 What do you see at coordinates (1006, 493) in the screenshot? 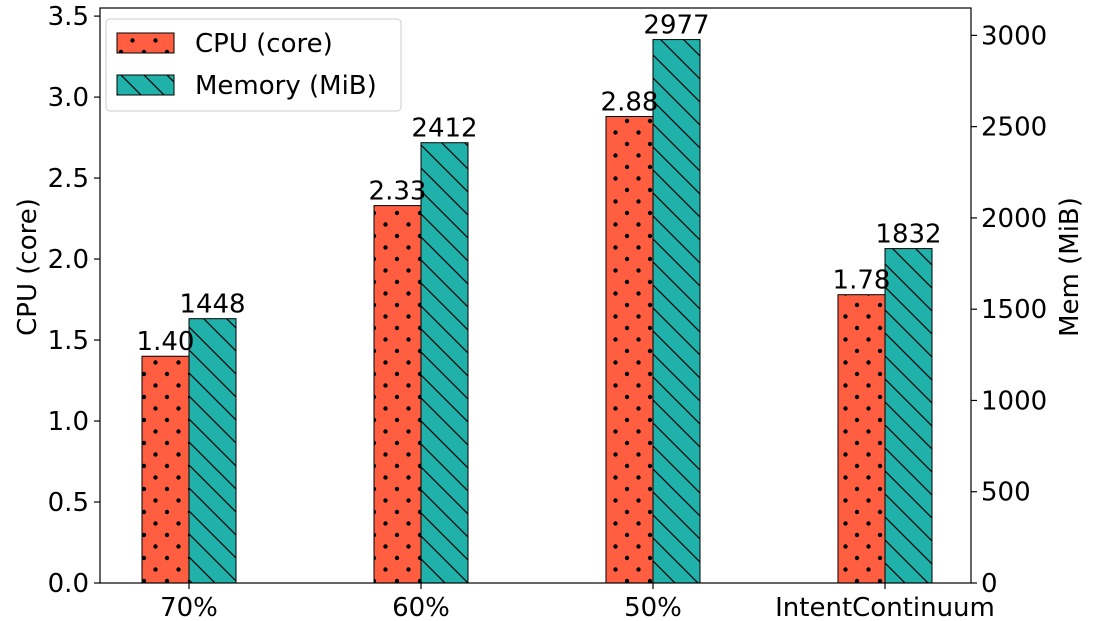
I see `y2-tick-label: 500` at bounding box center [1006, 493].